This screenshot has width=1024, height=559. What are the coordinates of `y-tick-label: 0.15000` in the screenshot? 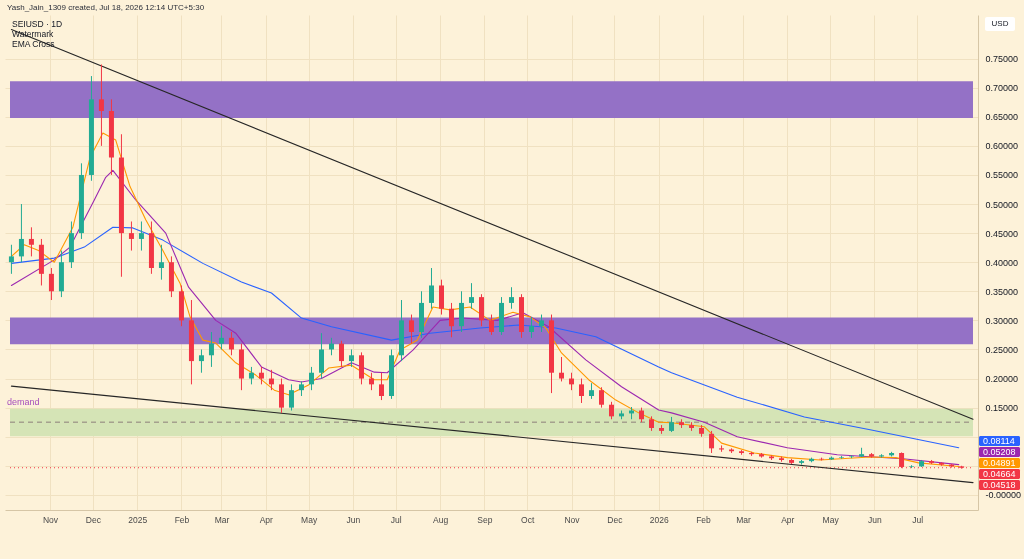 It's located at (1002, 408).